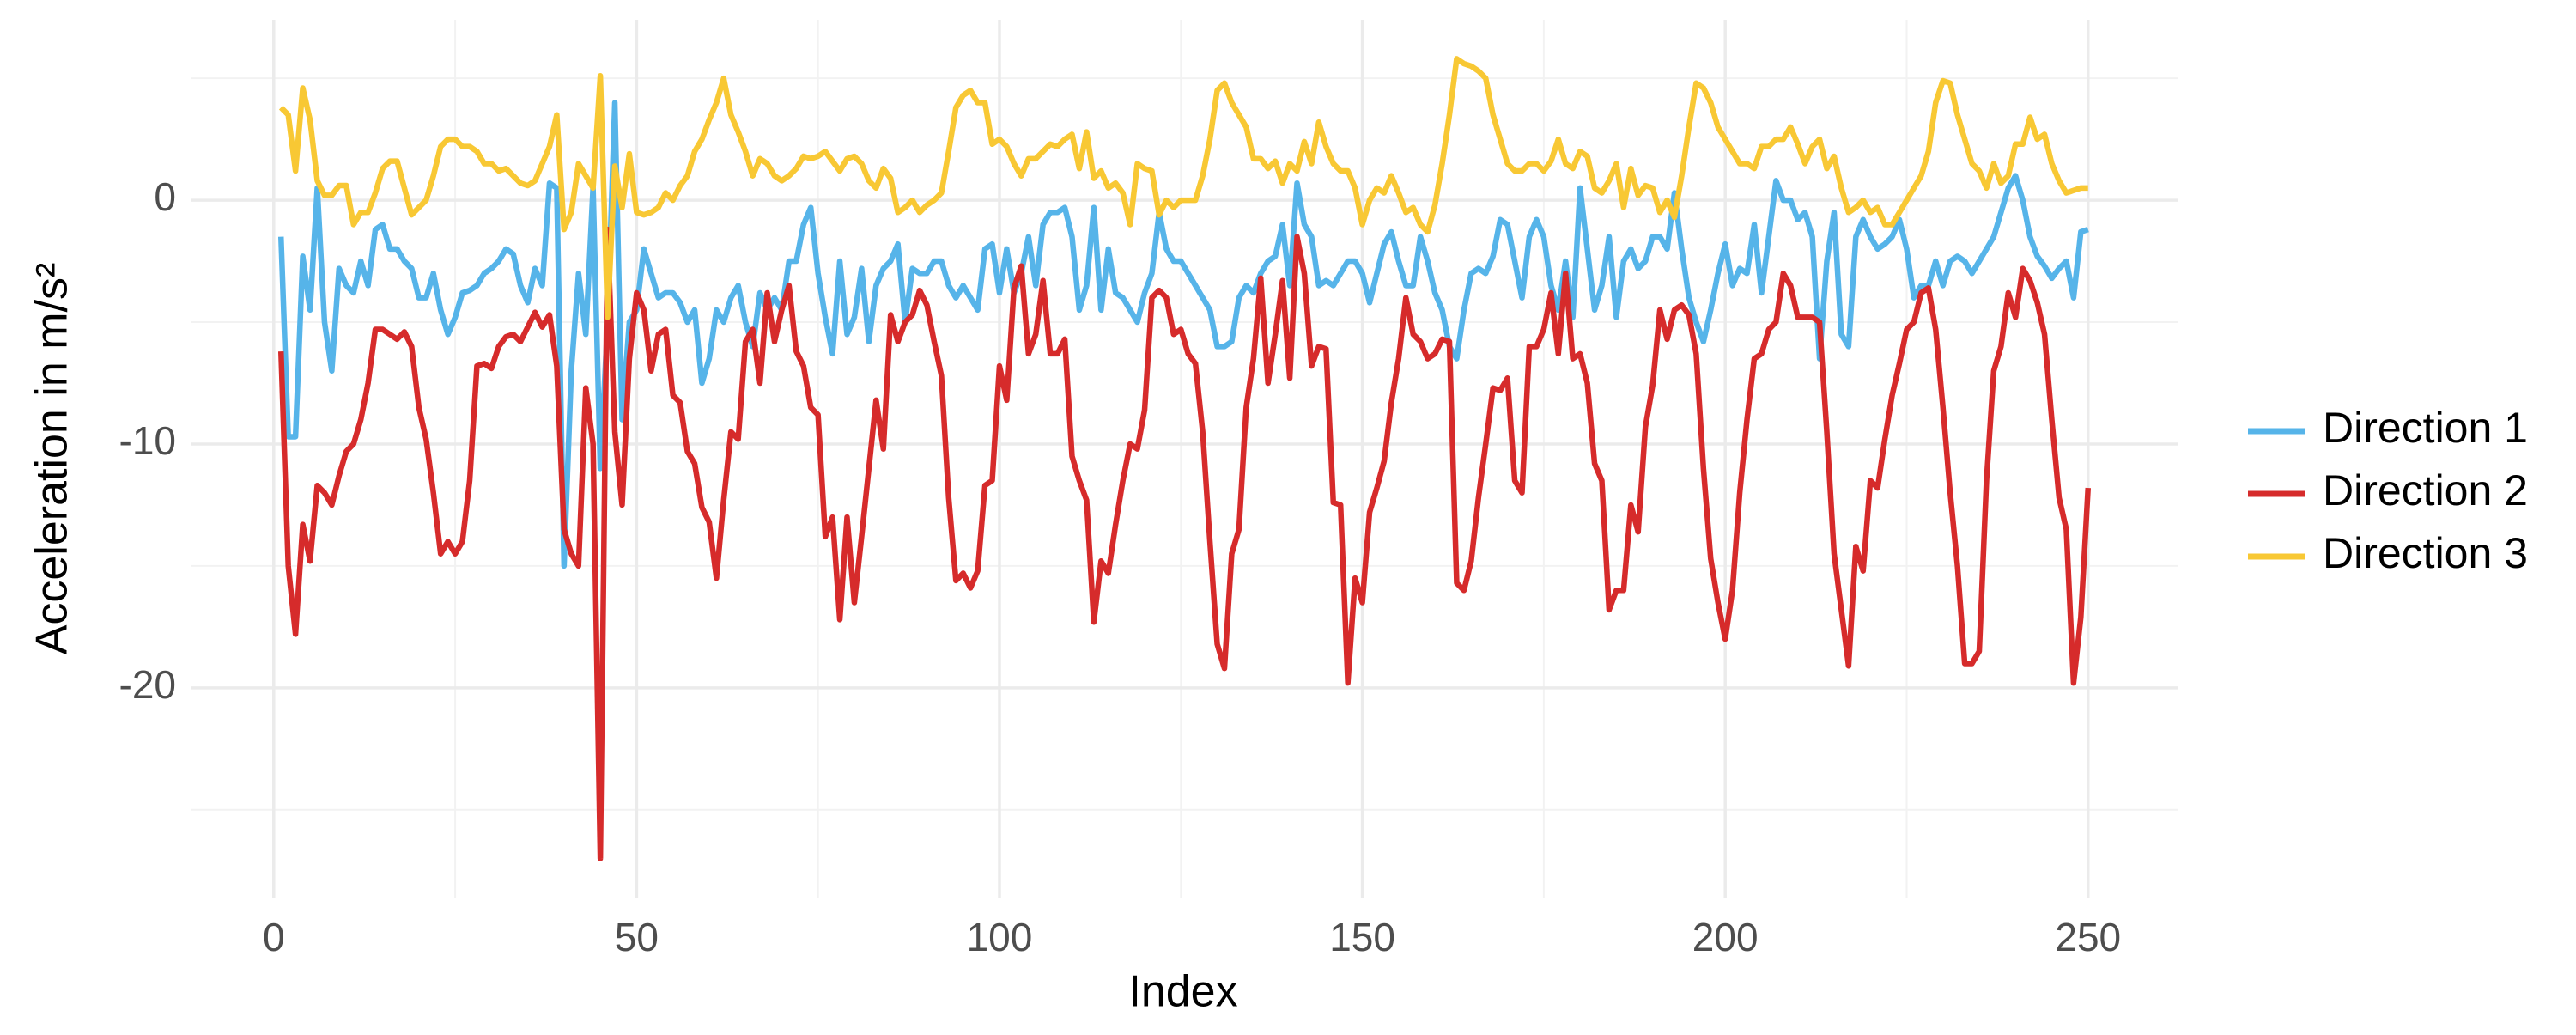 The image size is (2576, 1035). I want to click on y-tick-label: -10, so click(148, 440).